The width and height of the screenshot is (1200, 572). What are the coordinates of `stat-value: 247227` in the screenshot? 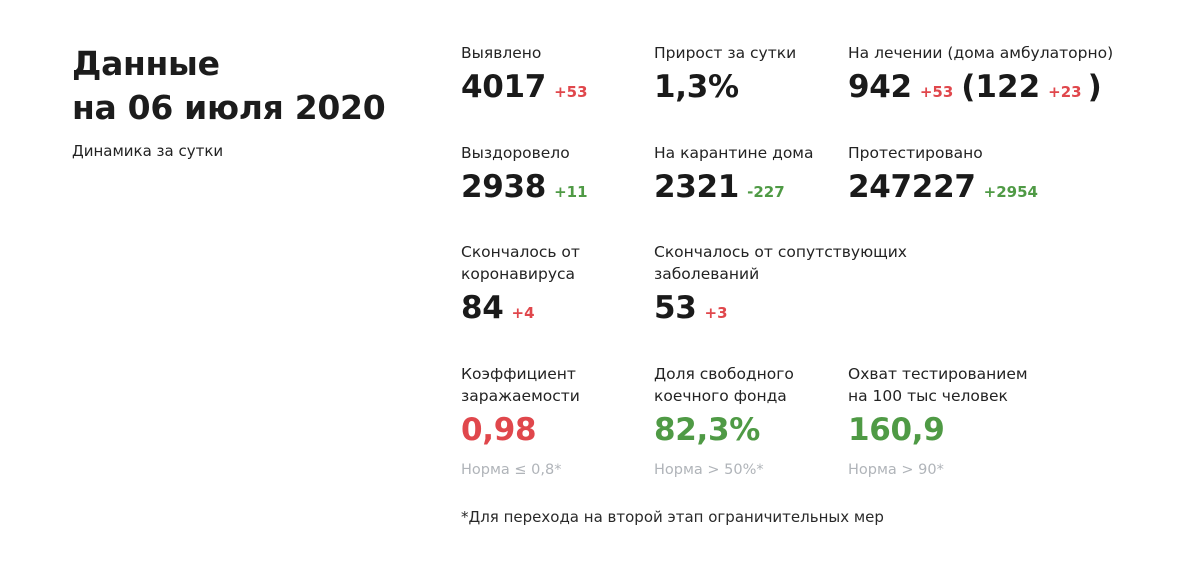 It's located at (912, 187).